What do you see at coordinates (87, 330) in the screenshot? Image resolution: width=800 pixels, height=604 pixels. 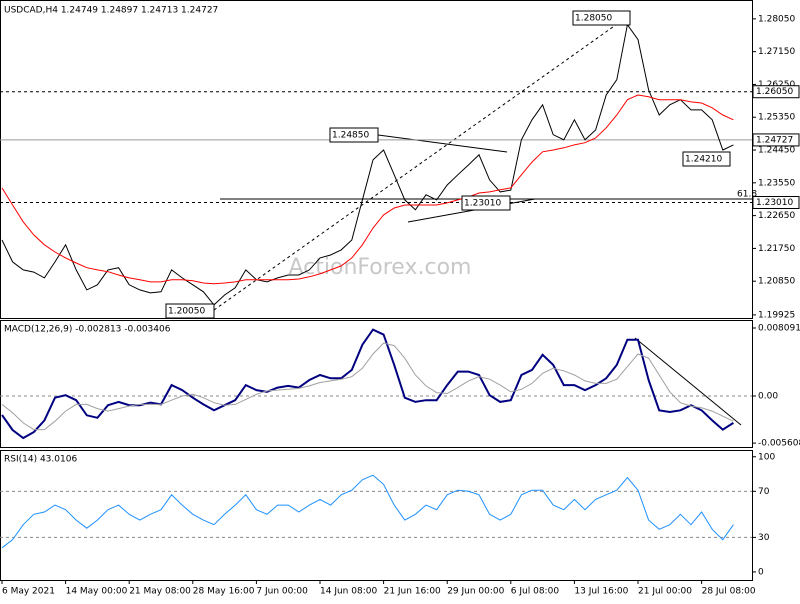 I see `macd-title: MACD(12,26,9) -0.002813 -0.003406` at bounding box center [87, 330].